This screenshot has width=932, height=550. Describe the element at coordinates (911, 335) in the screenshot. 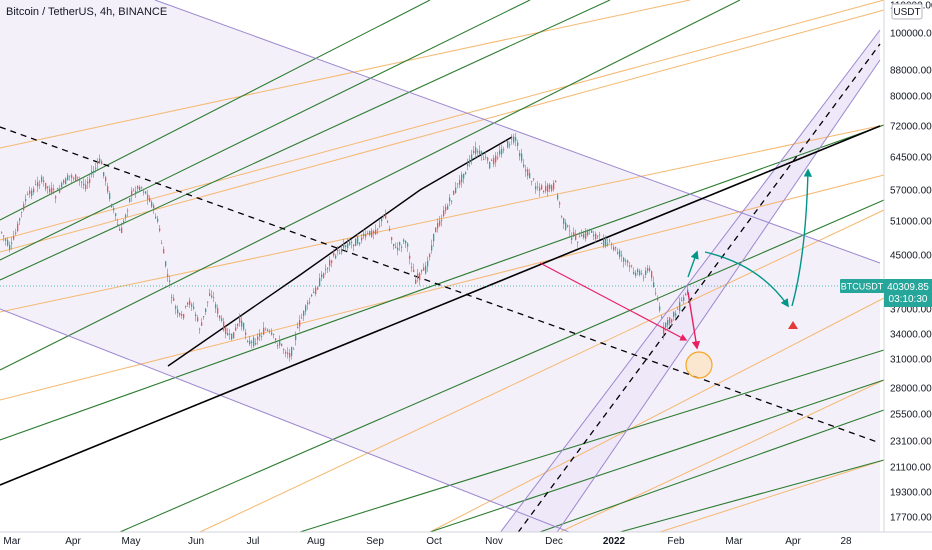

I see `price-tick-label: 34000.00` at that location.